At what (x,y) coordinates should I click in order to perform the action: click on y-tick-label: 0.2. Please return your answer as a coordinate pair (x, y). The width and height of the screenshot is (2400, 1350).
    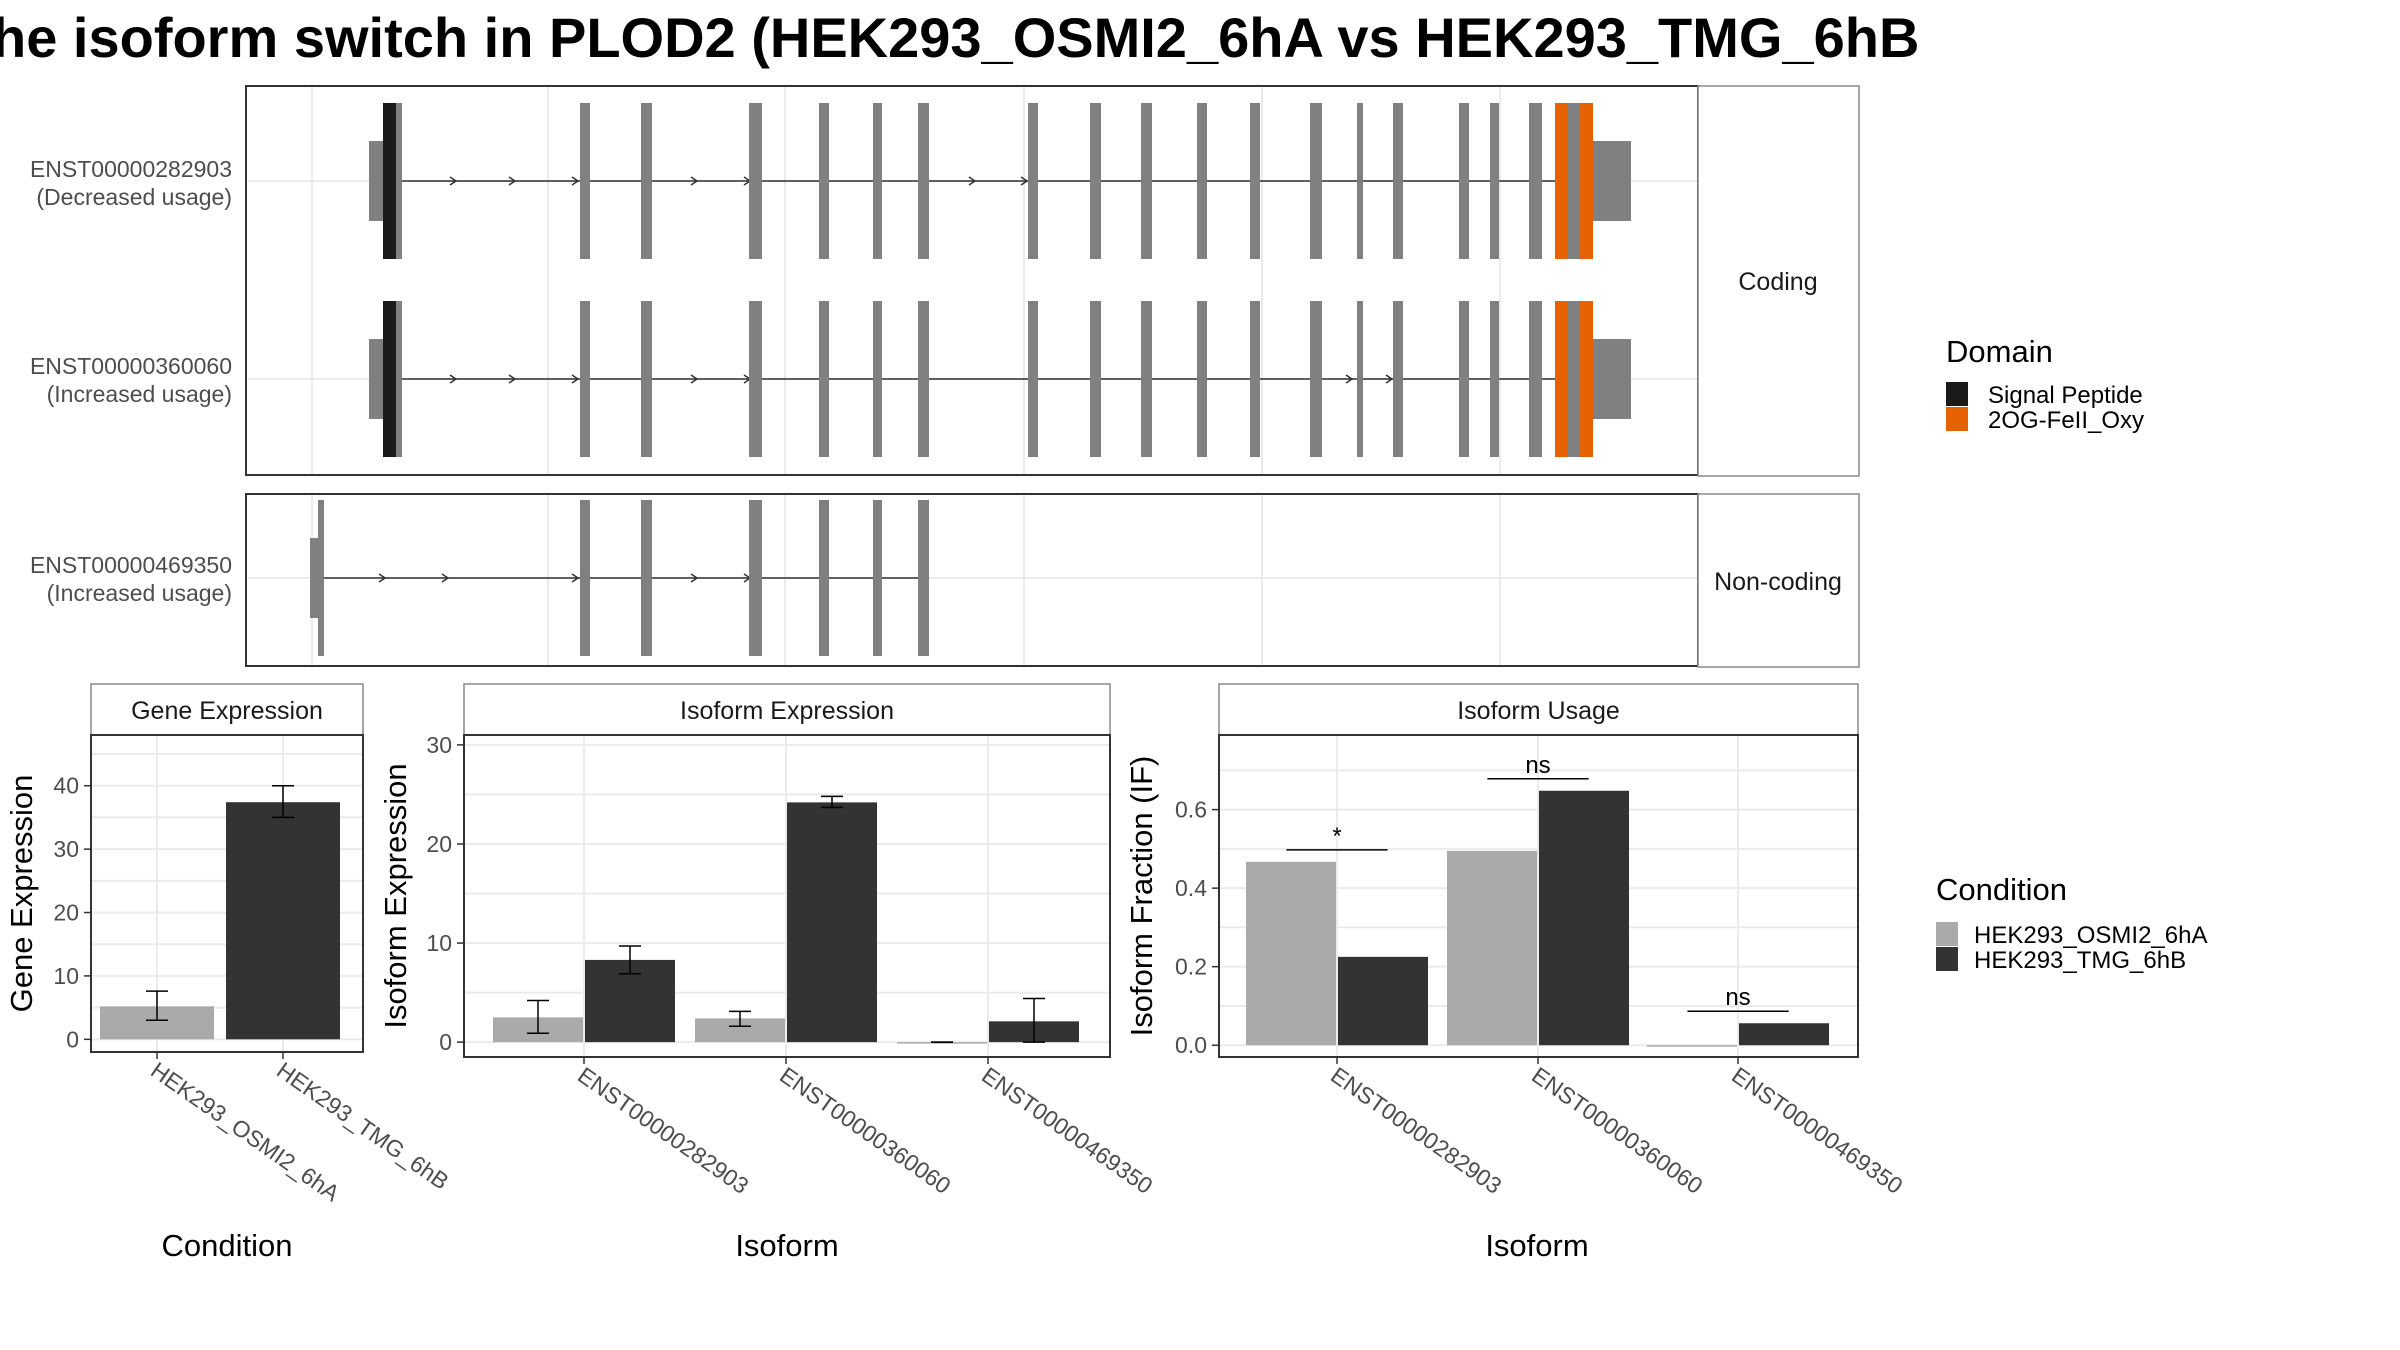
    Looking at the image, I should click on (1191, 967).